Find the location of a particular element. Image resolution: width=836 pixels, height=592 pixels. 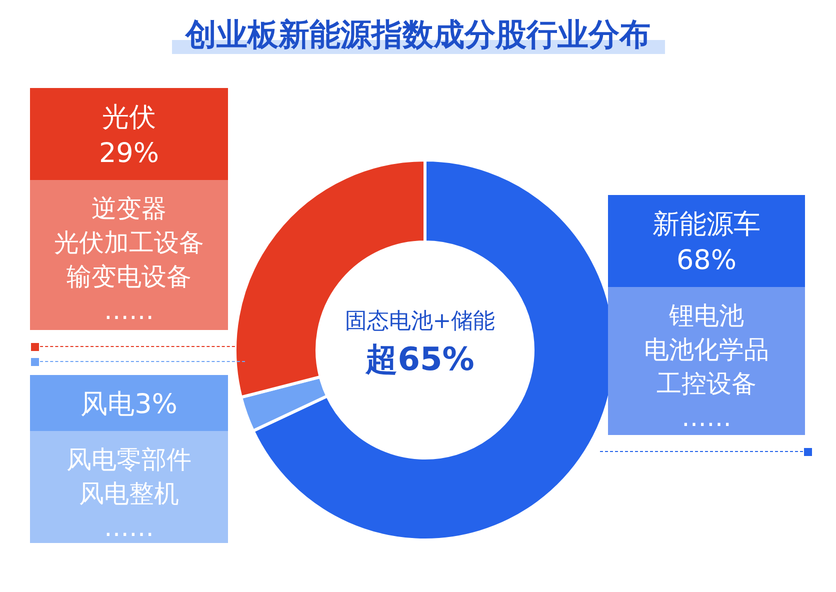

text: 逆变器 is located at coordinates (129, 209).